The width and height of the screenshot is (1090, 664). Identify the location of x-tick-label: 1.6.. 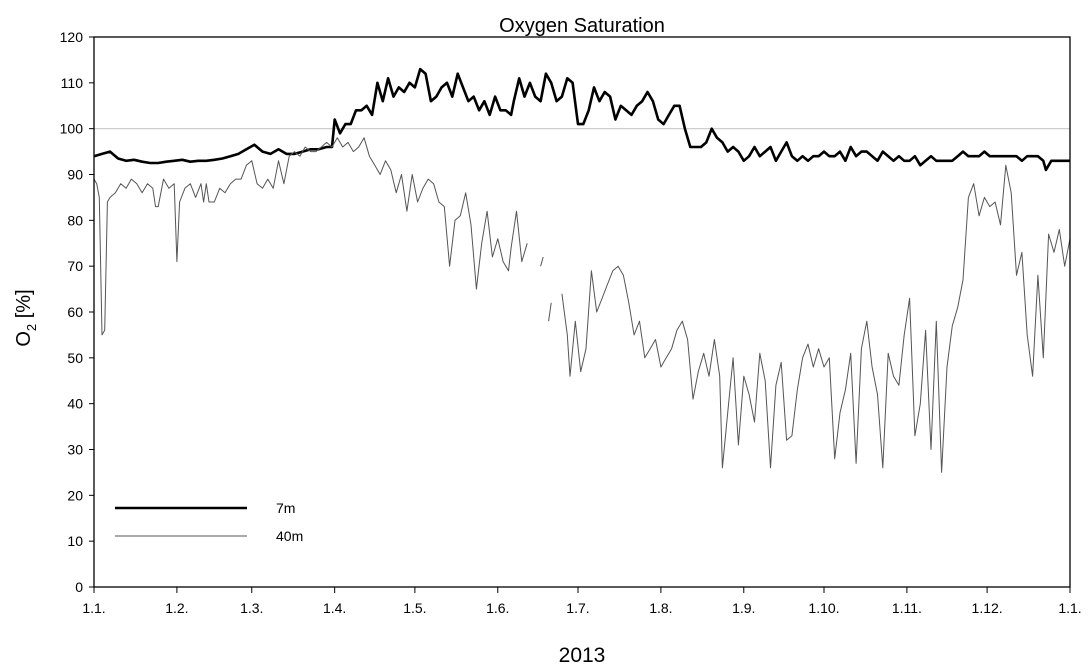
(497, 608).